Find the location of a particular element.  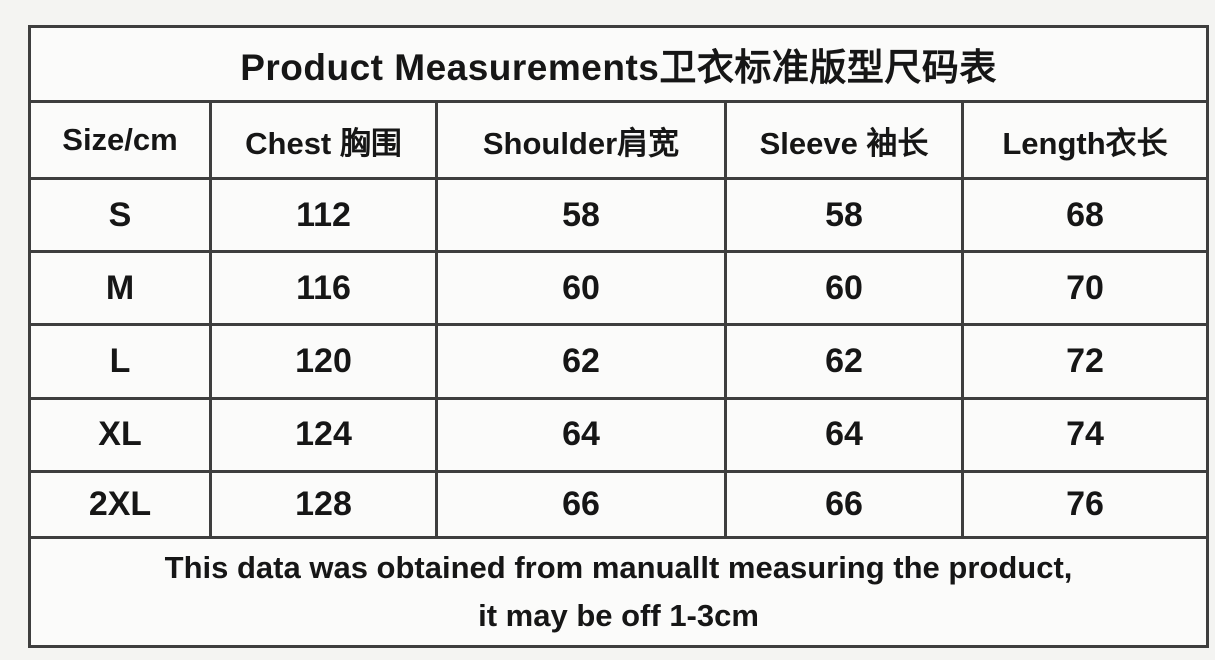

table-row-xl: XL 124 64 64 74 is located at coordinates (619, 434).